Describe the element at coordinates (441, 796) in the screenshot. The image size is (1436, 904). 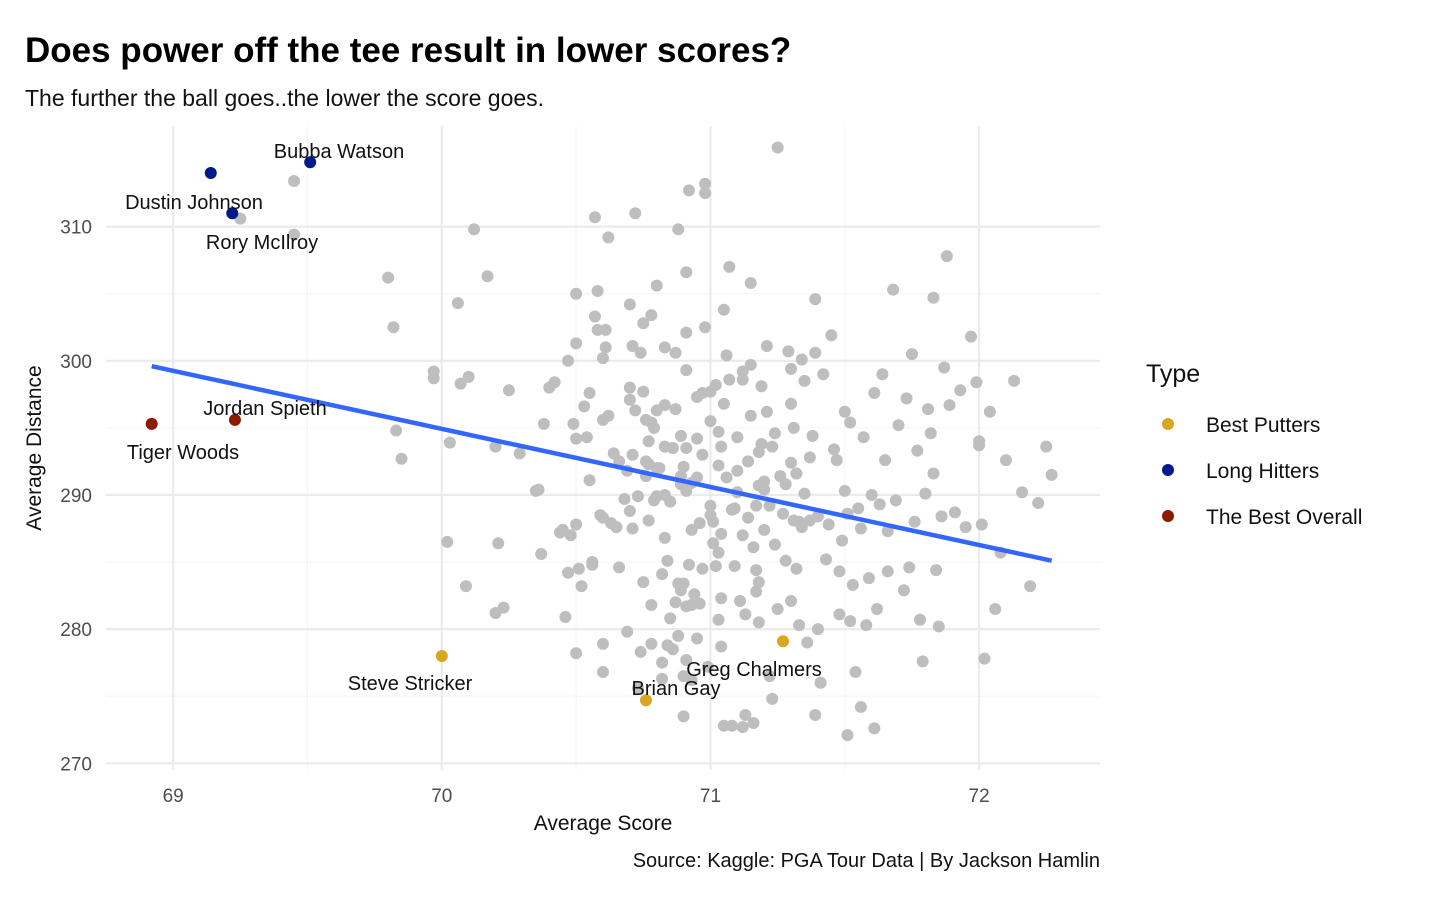
I see `x-tick-label: 70` at that location.